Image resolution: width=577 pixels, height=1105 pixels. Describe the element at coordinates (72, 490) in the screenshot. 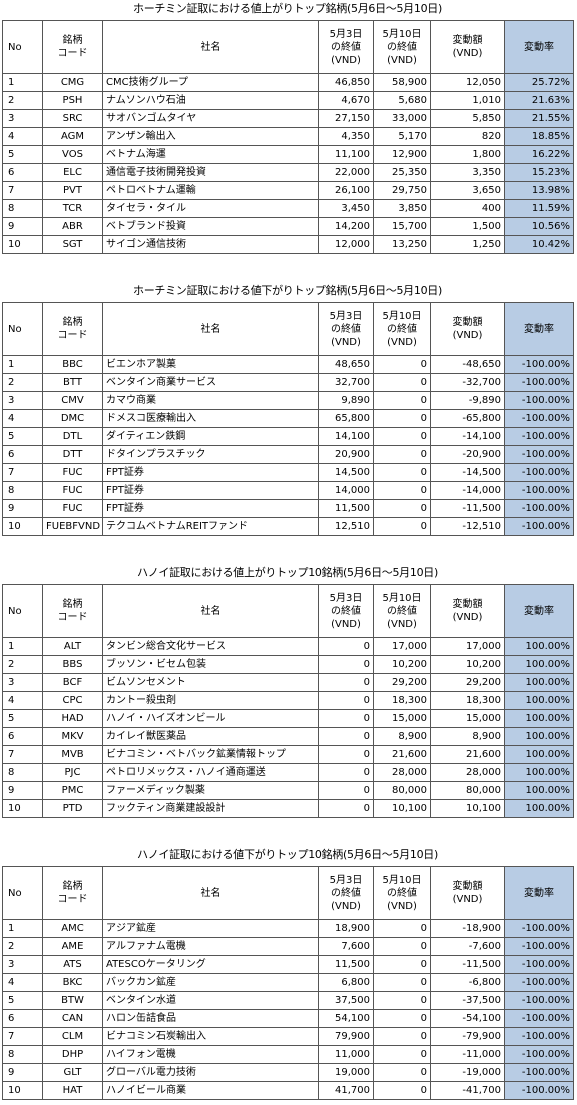

I see `cell-code: FUC` at that location.